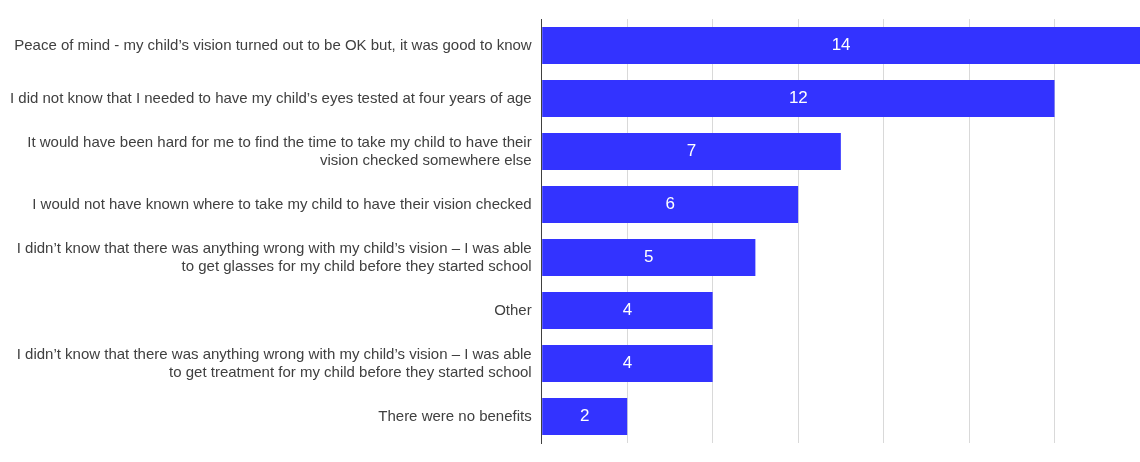 This screenshot has width=1140, height=462. I want to click on y-tick-label: I didn’t know that there was anything wrong with my child’s vision – I was able to get glasses for my child before they started school, so click(274, 256).